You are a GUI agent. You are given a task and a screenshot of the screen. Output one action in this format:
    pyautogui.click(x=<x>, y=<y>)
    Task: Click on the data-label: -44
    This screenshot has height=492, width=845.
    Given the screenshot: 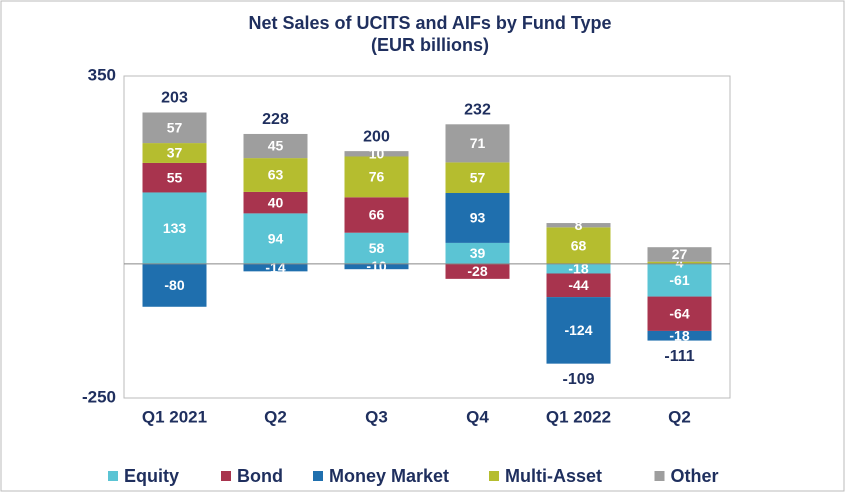 What is the action you would take?
    pyautogui.click(x=578, y=285)
    